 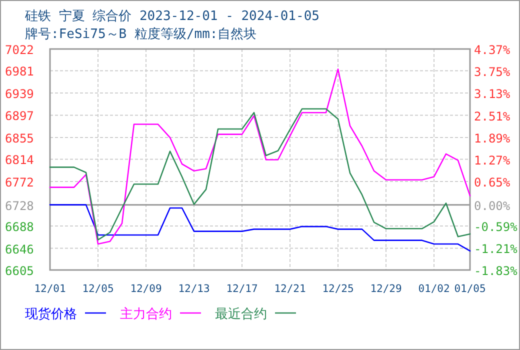 What do you see at coordinates (492, 50) in the screenshot?
I see `y2-tick-label: 4.37%` at bounding box center [492, 50].